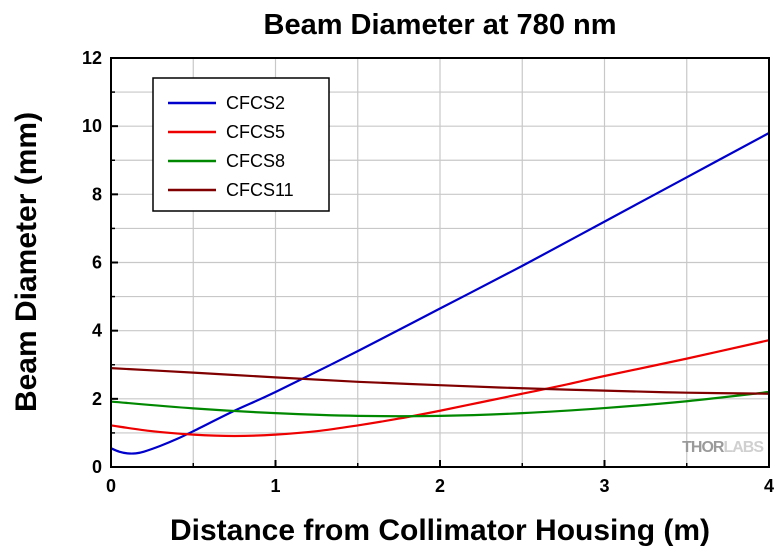 This screenshot has width=780, height=552. What do you see at coordinates (440, 404) in the screenshot?
I see `series-line-cfcs8` at bounding box center [440, 404].